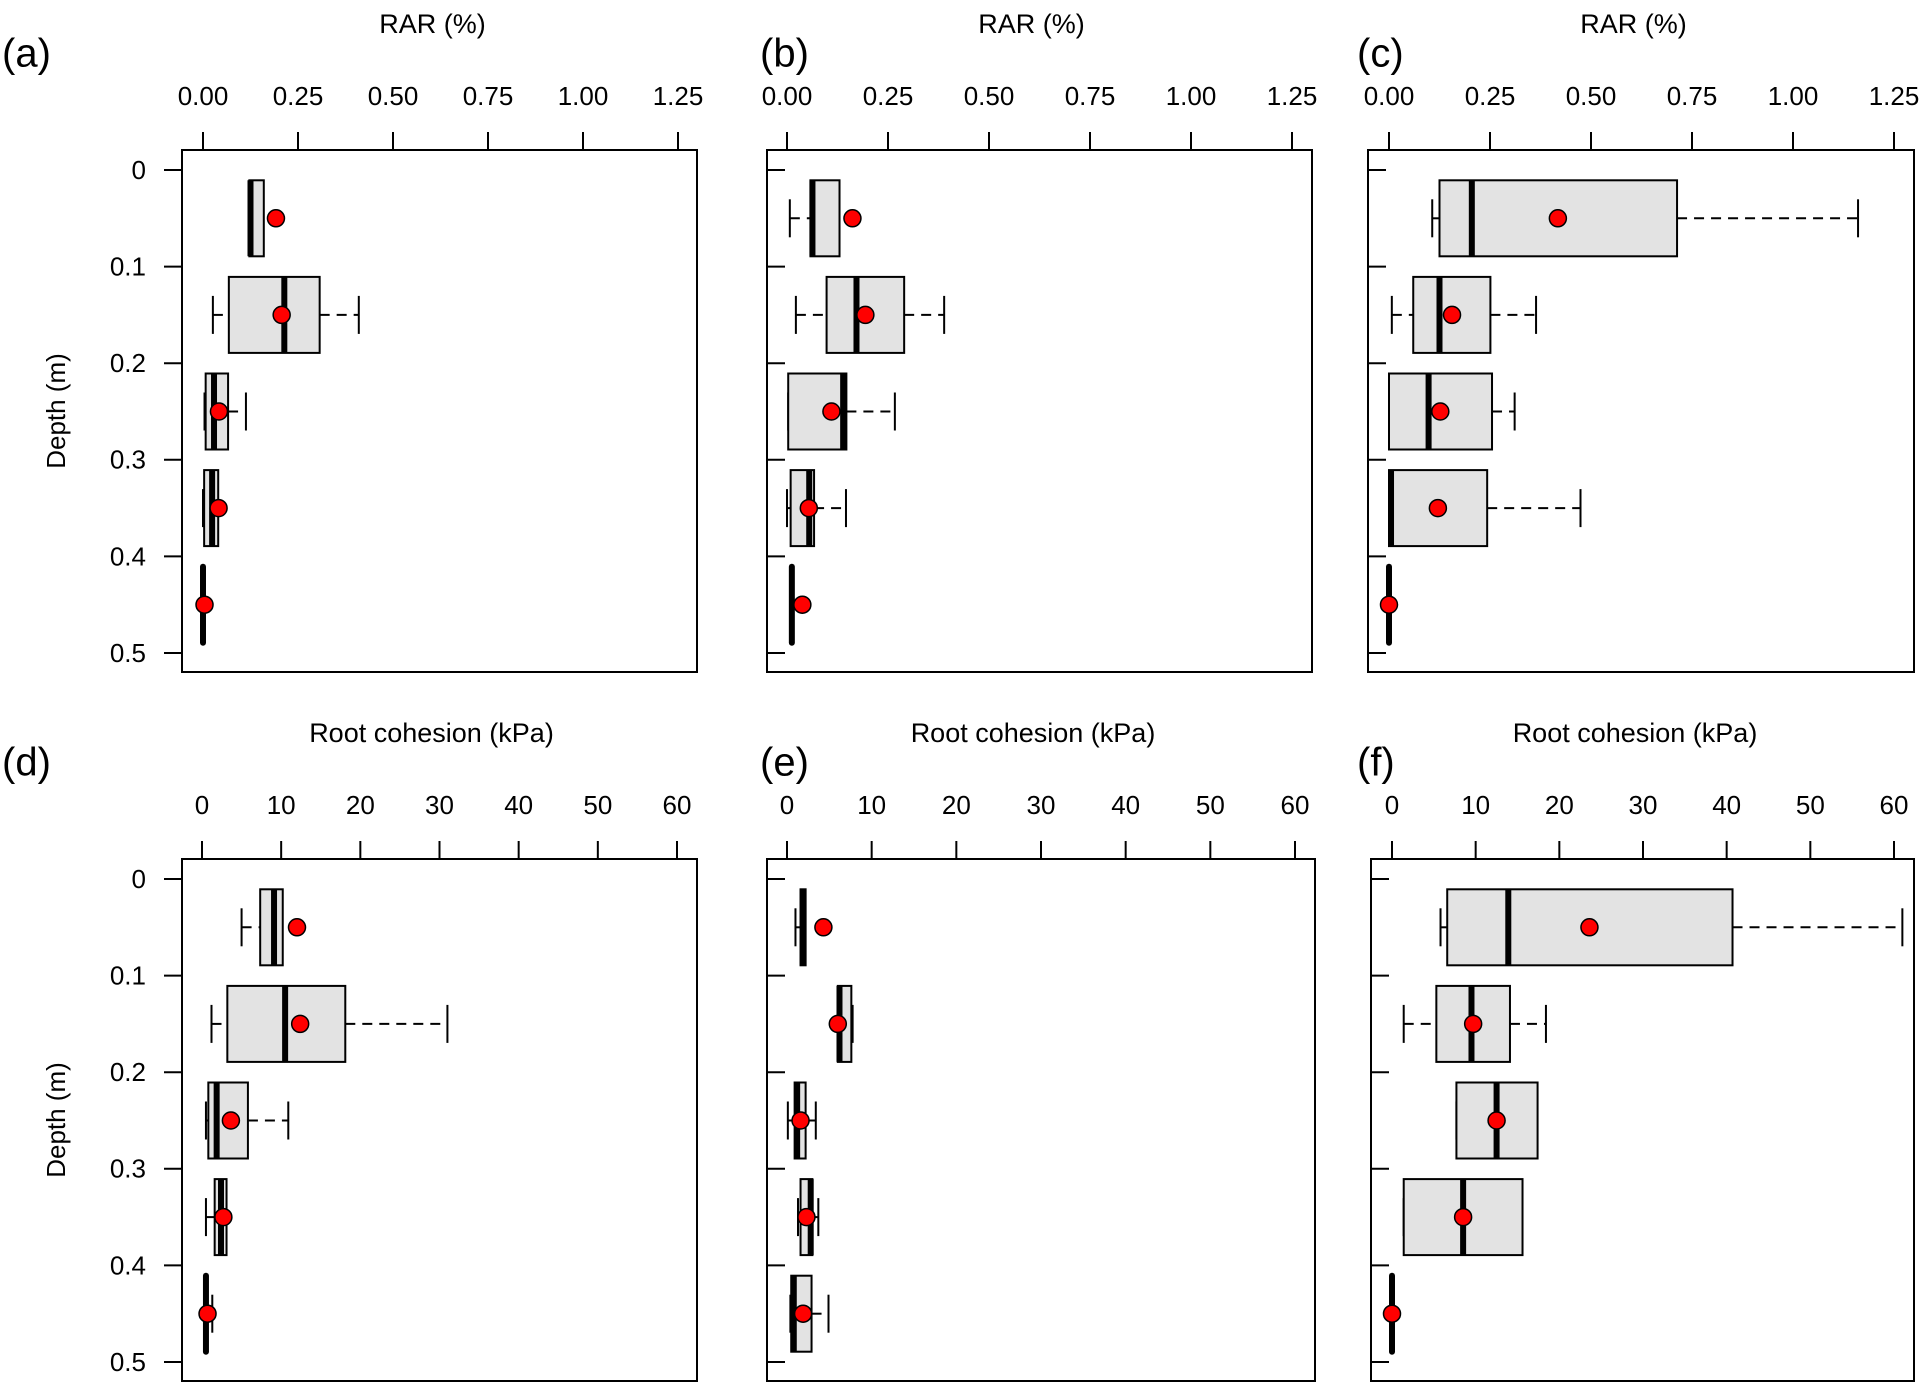 The height and width of the screenshot is (1385, 1925). What do you see at coordinates (128, 1362) in the screenshot?
I see `y-tick-label: 0.5` at bounding box center [128, 1362].